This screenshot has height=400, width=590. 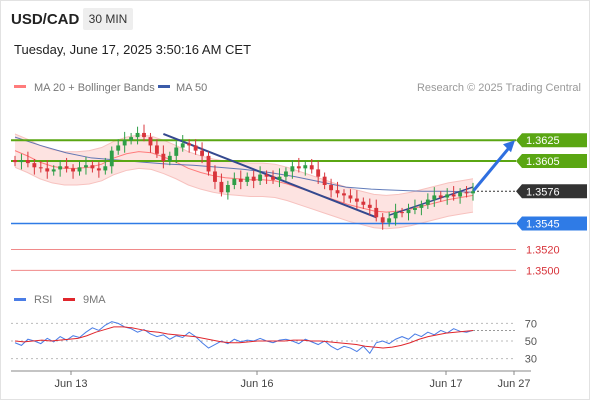 What do you see at coordinates (543, 225) in the screenshot?
I see `price-tag-label: 1.3545` at bounding box center [543, 225].